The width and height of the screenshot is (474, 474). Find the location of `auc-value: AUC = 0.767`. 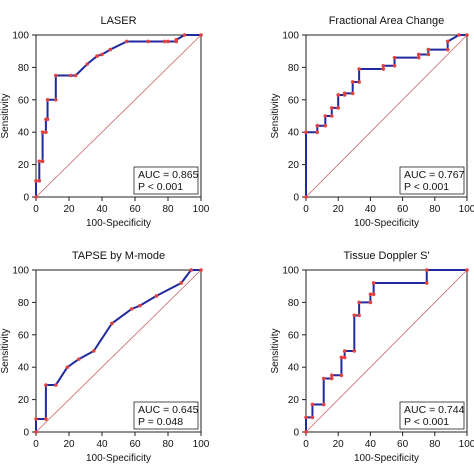

auc-value: AUC = 0.767 is located at coordinates (434, 175).